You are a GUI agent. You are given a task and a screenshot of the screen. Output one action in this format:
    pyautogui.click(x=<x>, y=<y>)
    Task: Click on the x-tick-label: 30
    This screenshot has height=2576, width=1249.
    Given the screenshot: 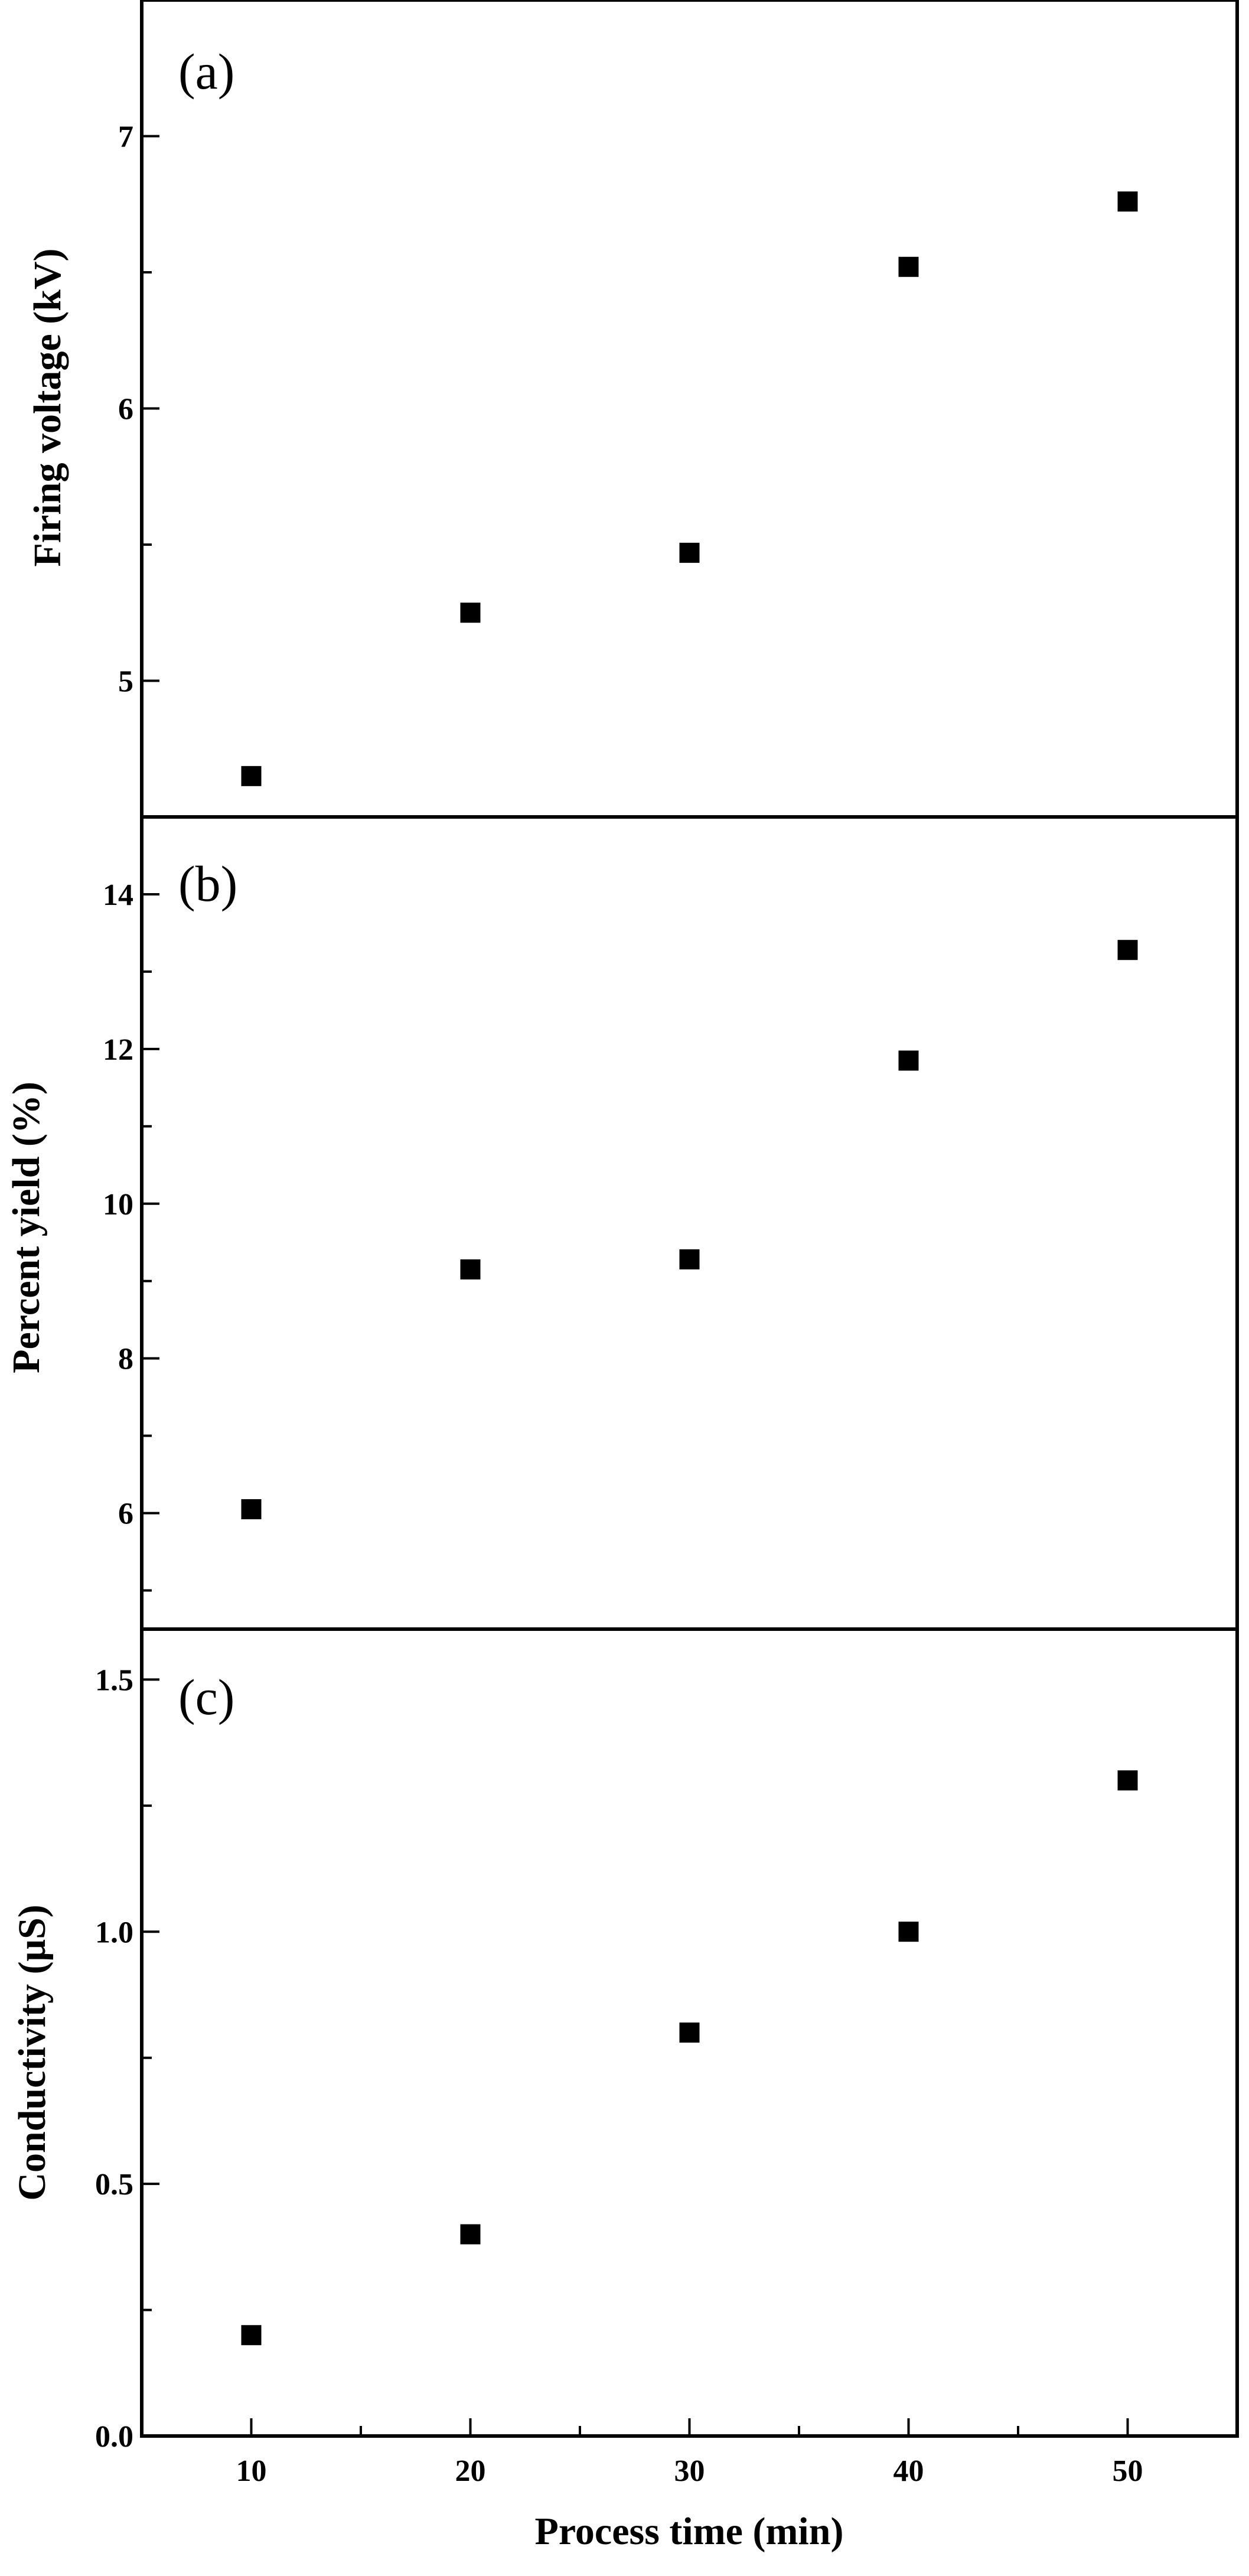 What is the action you would take?
    pyautogui.click(x=689, y=2471)
    